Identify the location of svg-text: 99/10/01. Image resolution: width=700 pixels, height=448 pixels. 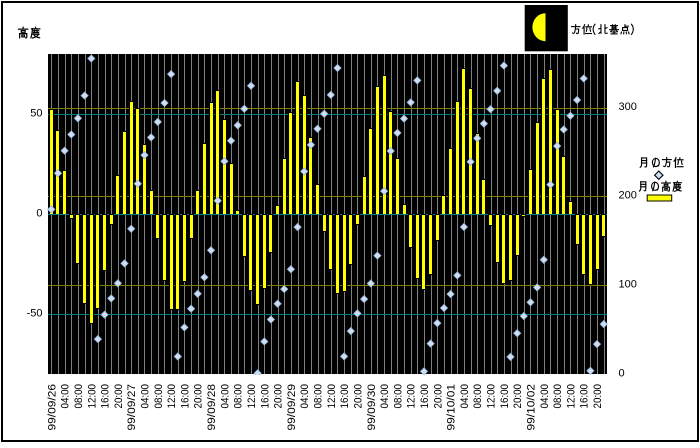
(452, 407).